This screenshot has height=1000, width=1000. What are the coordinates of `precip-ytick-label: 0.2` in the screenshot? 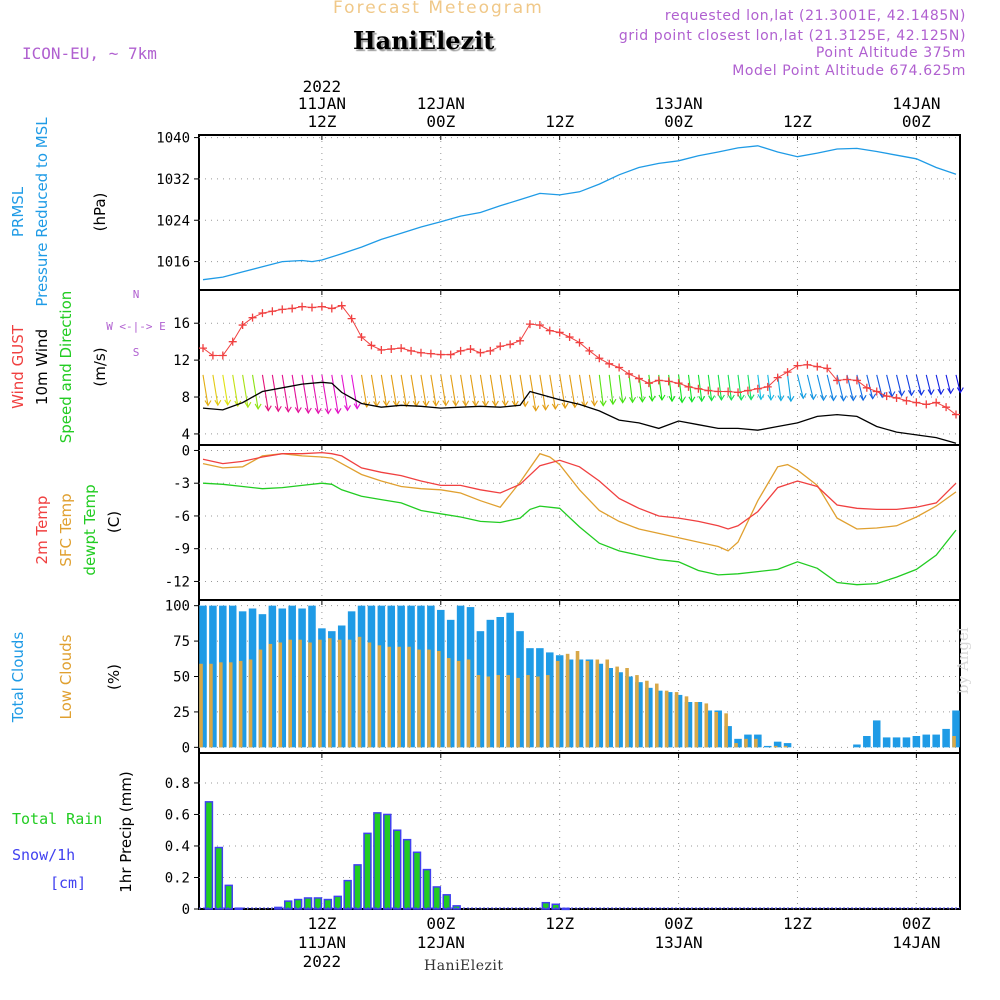 It's located at (177, 878).